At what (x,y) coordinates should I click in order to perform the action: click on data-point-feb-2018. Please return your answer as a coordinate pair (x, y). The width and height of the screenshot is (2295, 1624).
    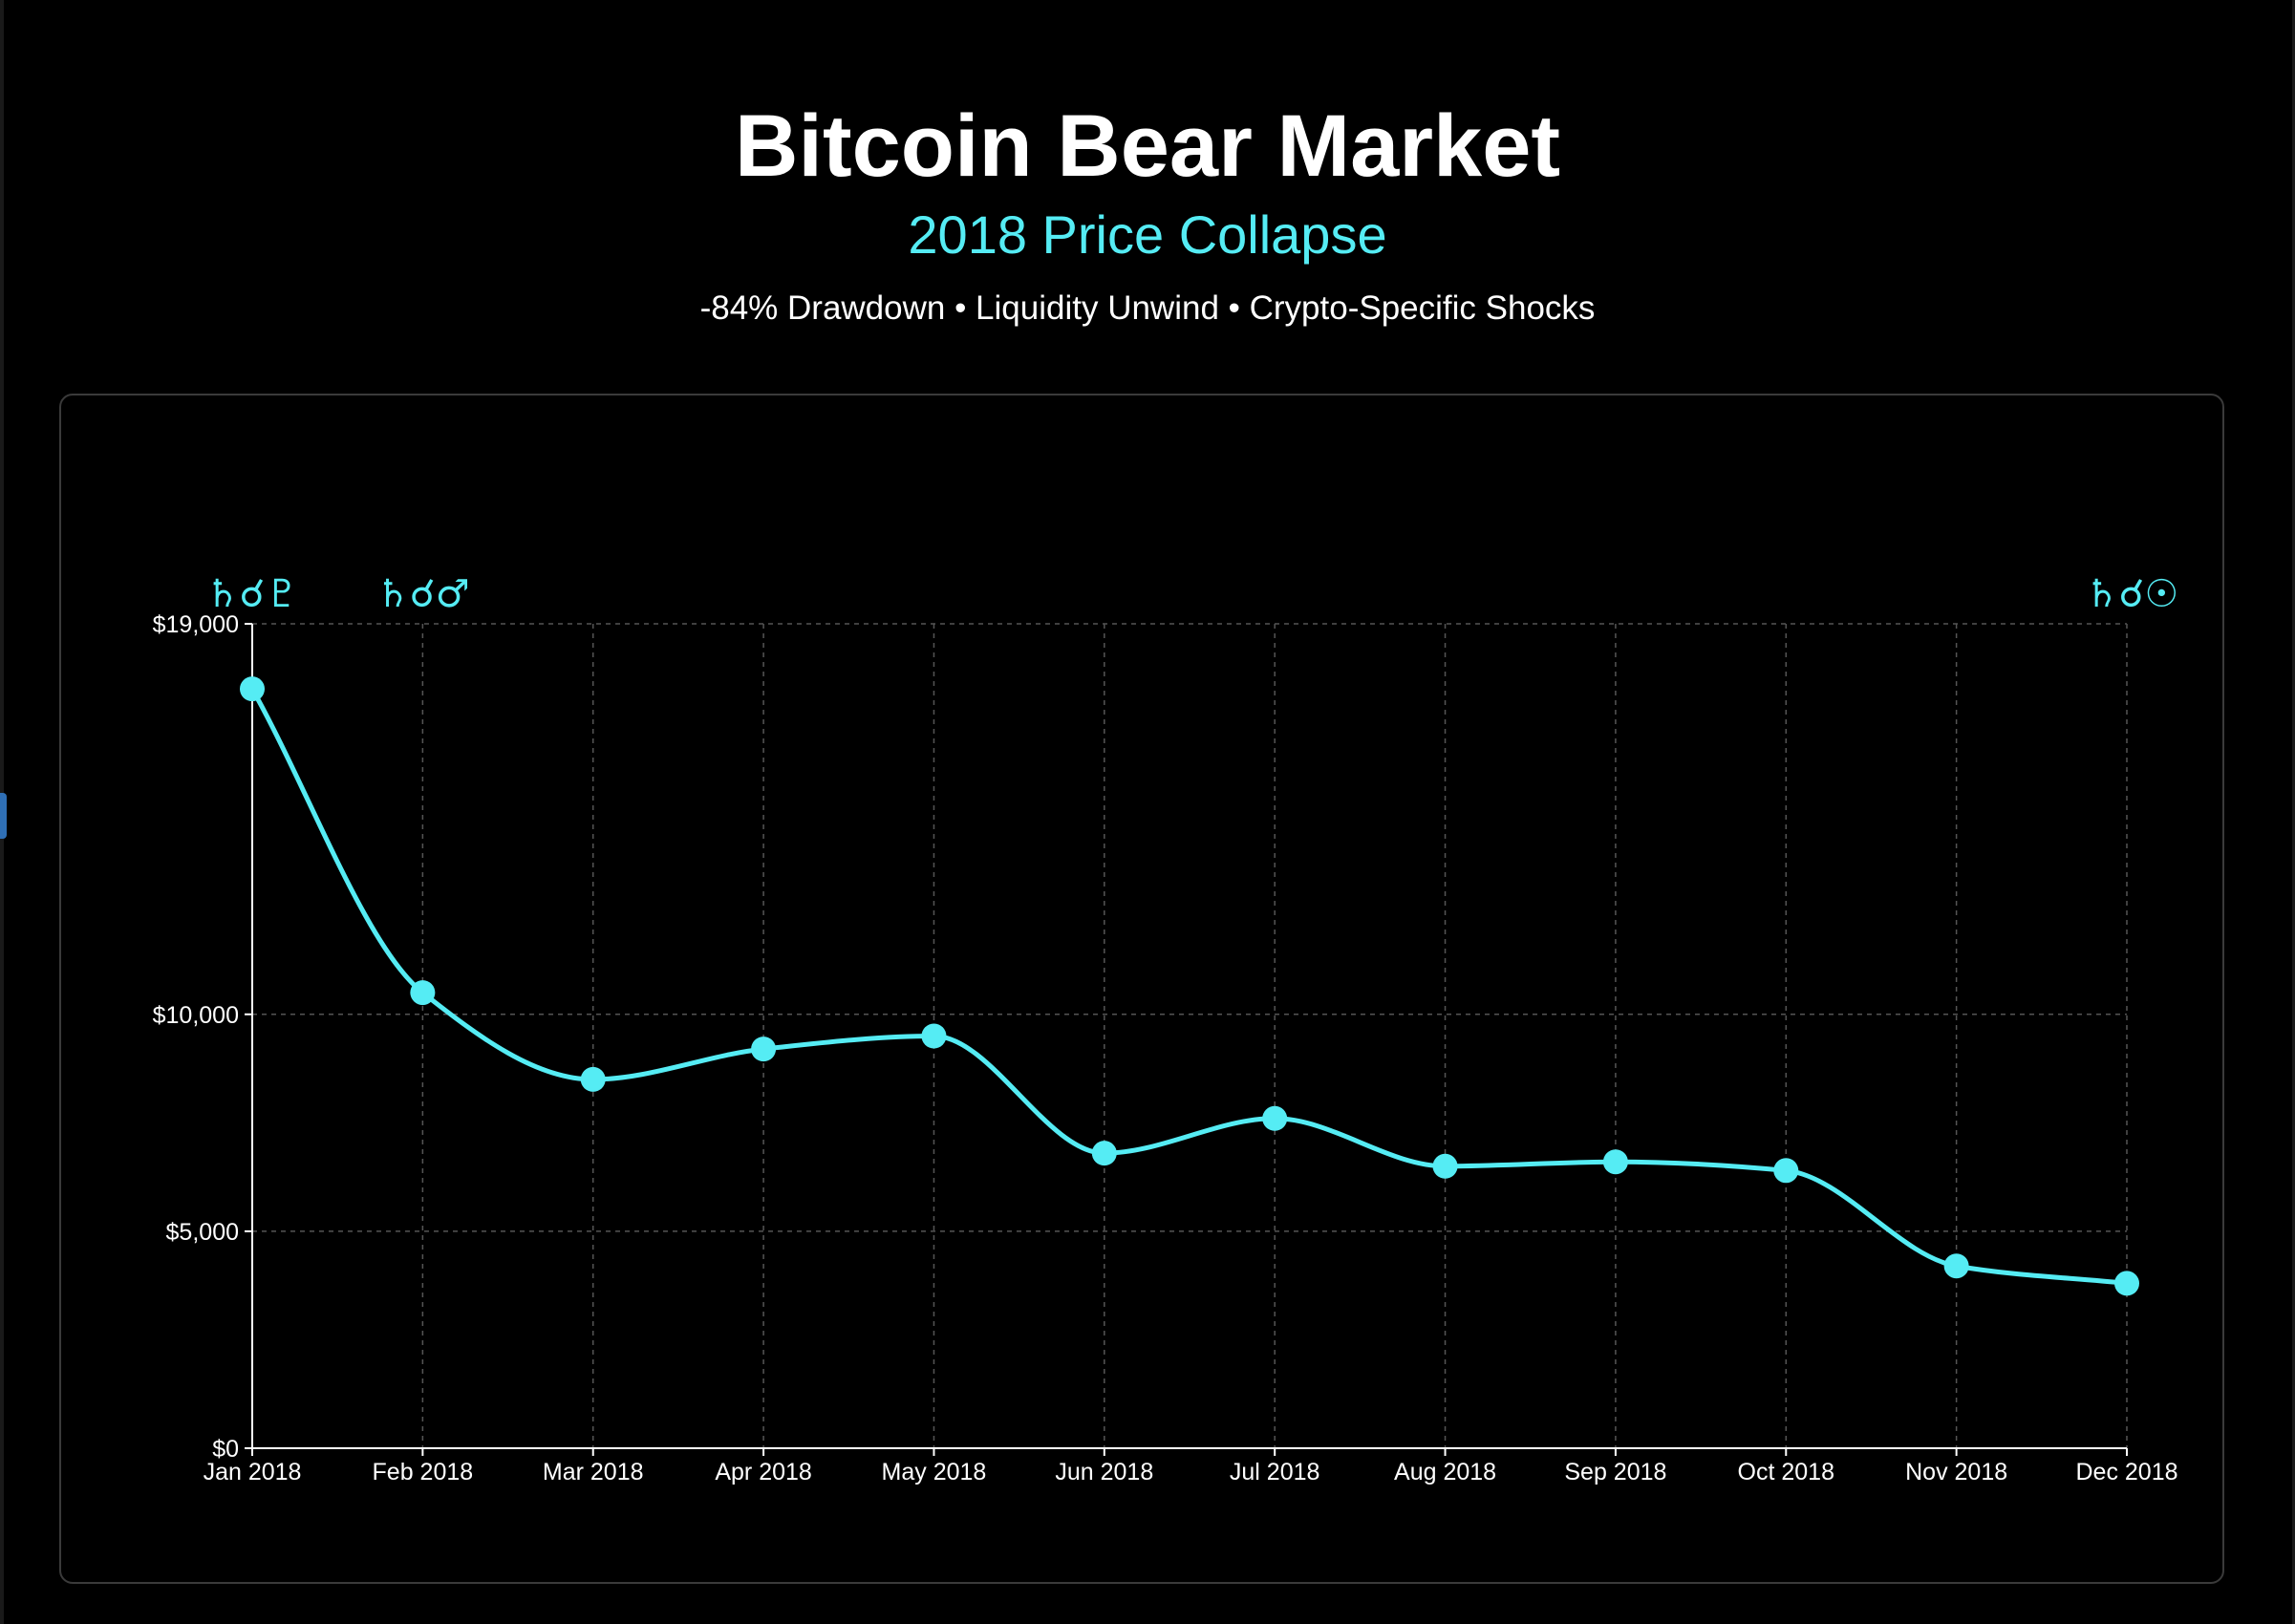
    Looking at the image, I should click on (423, 993).